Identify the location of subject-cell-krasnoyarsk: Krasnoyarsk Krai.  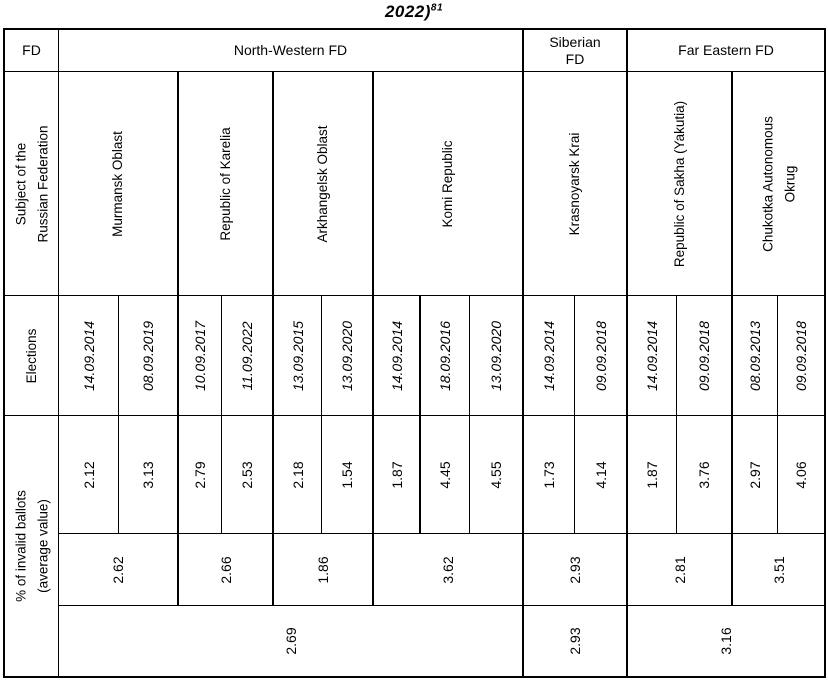
(574, 183).